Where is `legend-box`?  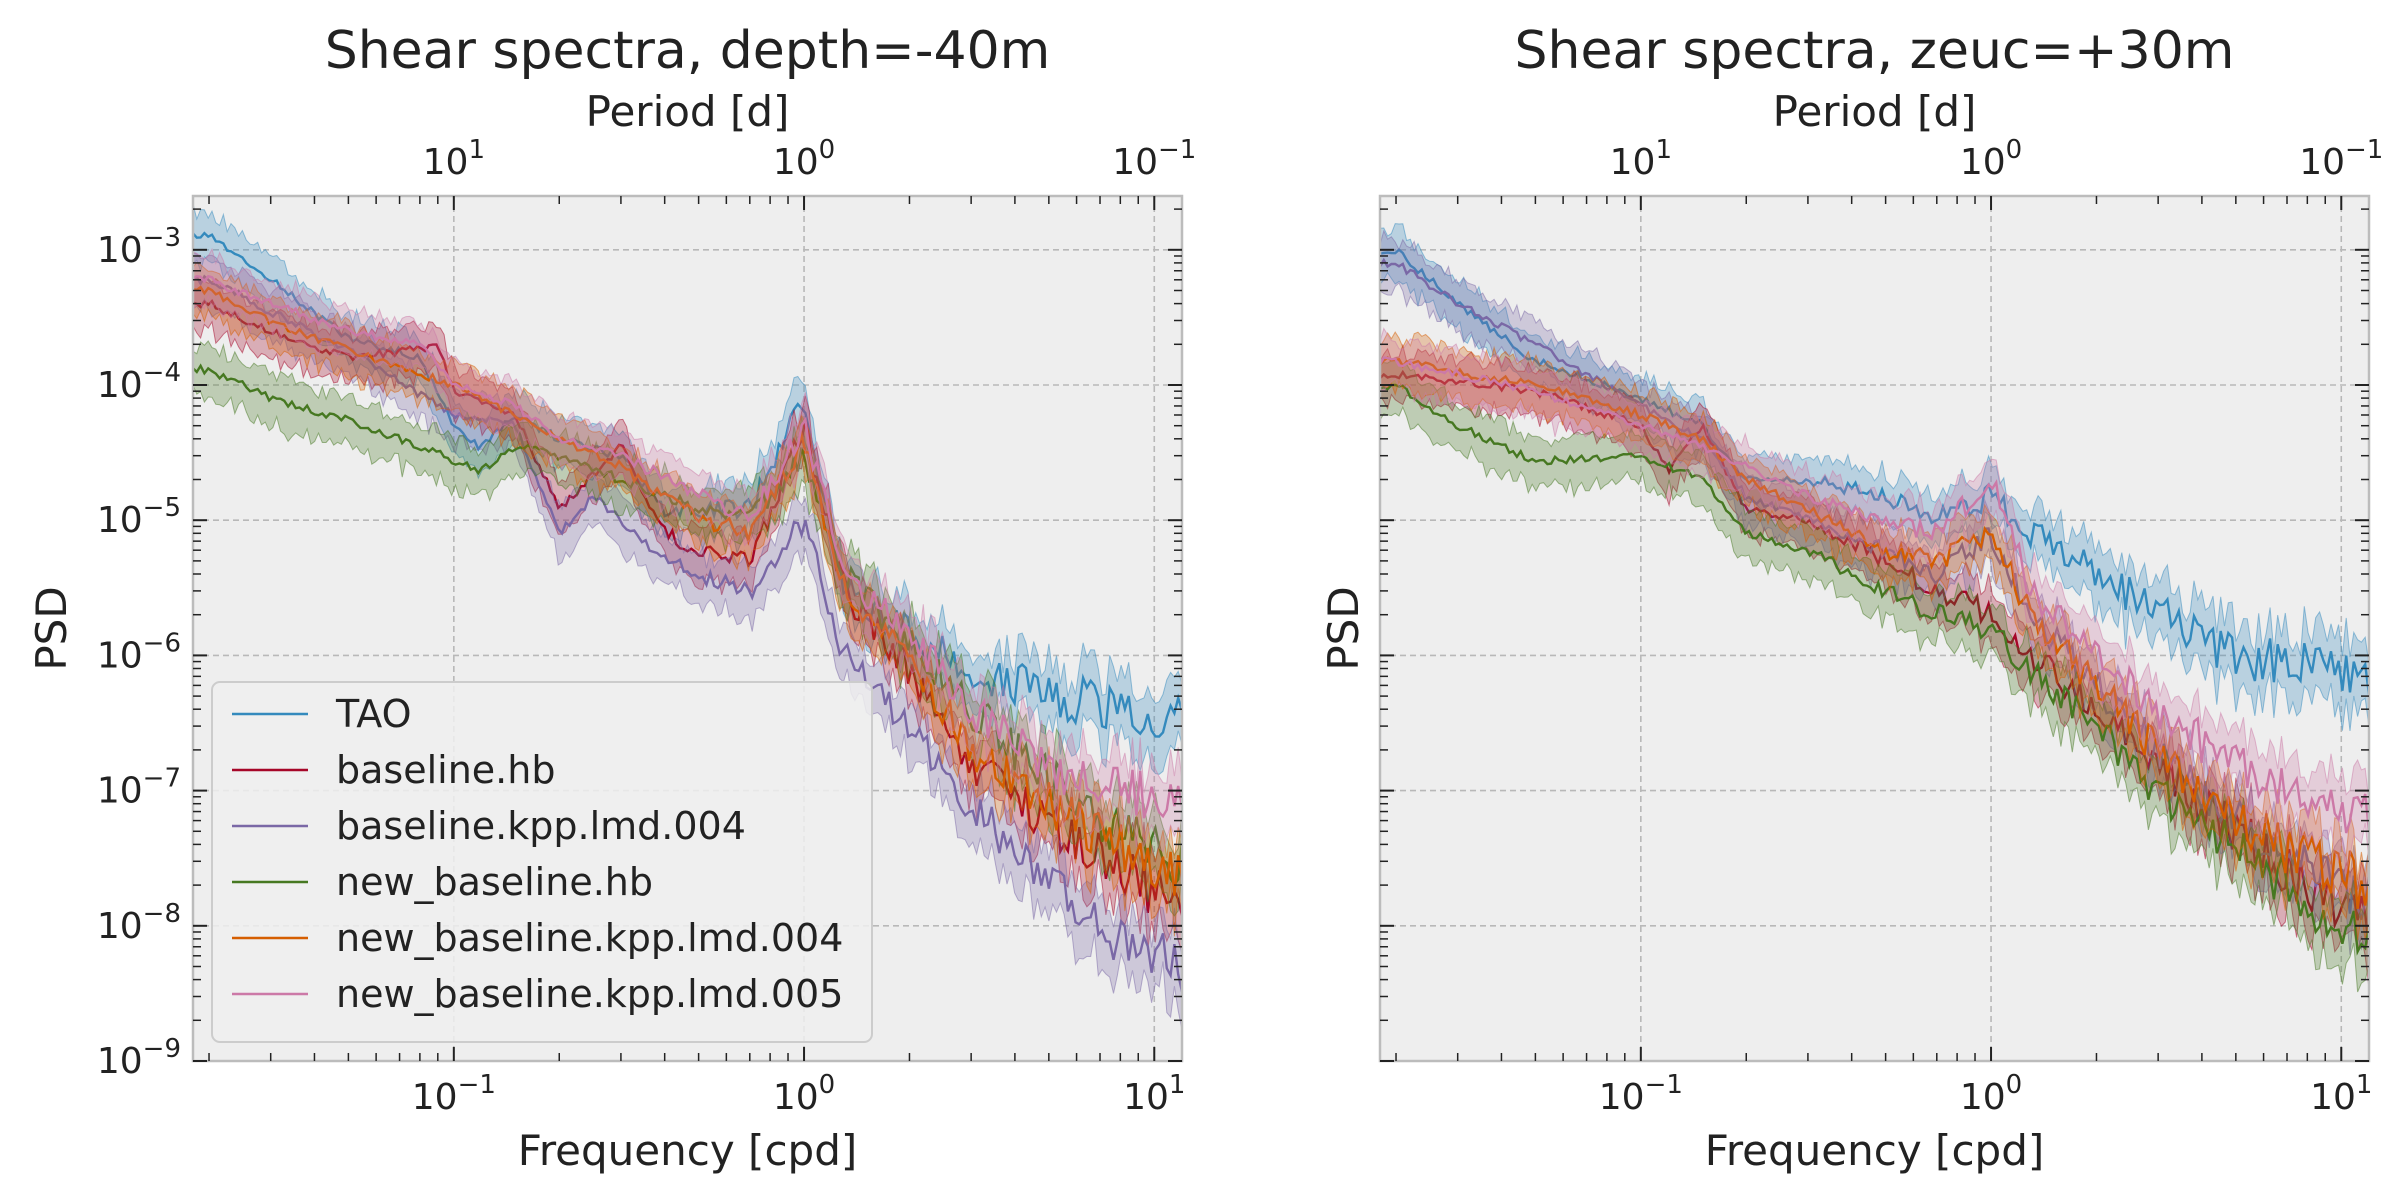
legend-box is located at coordinates (542, 862).